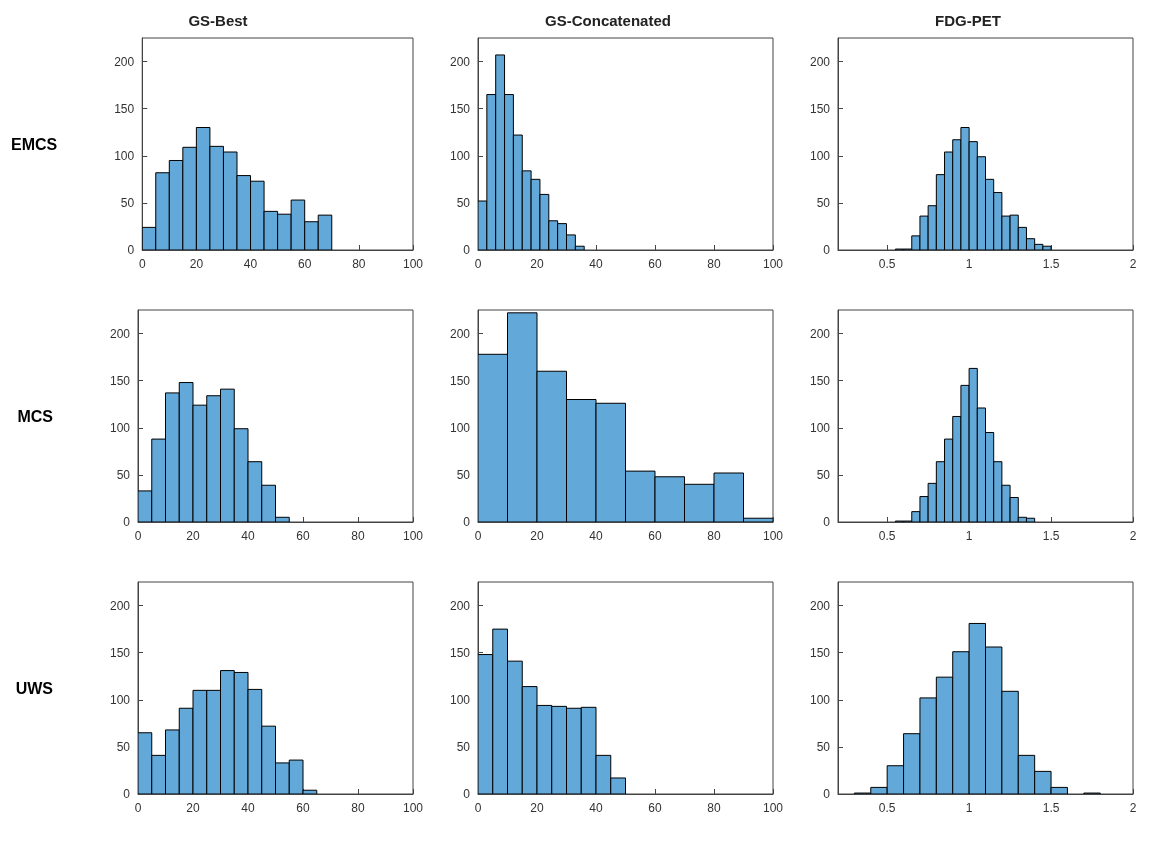 The width and height of the screenshot is (1151, 842). What do you see at coordinates (34, 144) in the screenshot?
I see `y-axis-title: EMCS` at bounding box center [34, 144].